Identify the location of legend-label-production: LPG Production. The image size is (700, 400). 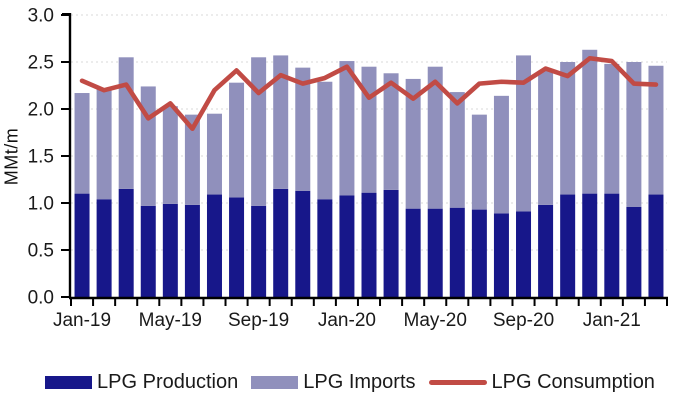
(168, 382).